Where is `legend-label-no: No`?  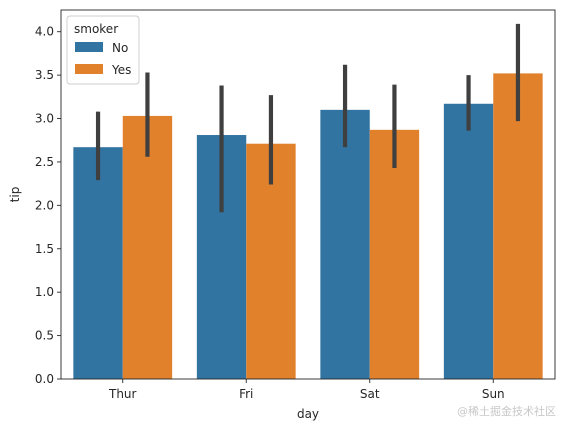
legend-label-no: No is located at coordinates (120, 48).